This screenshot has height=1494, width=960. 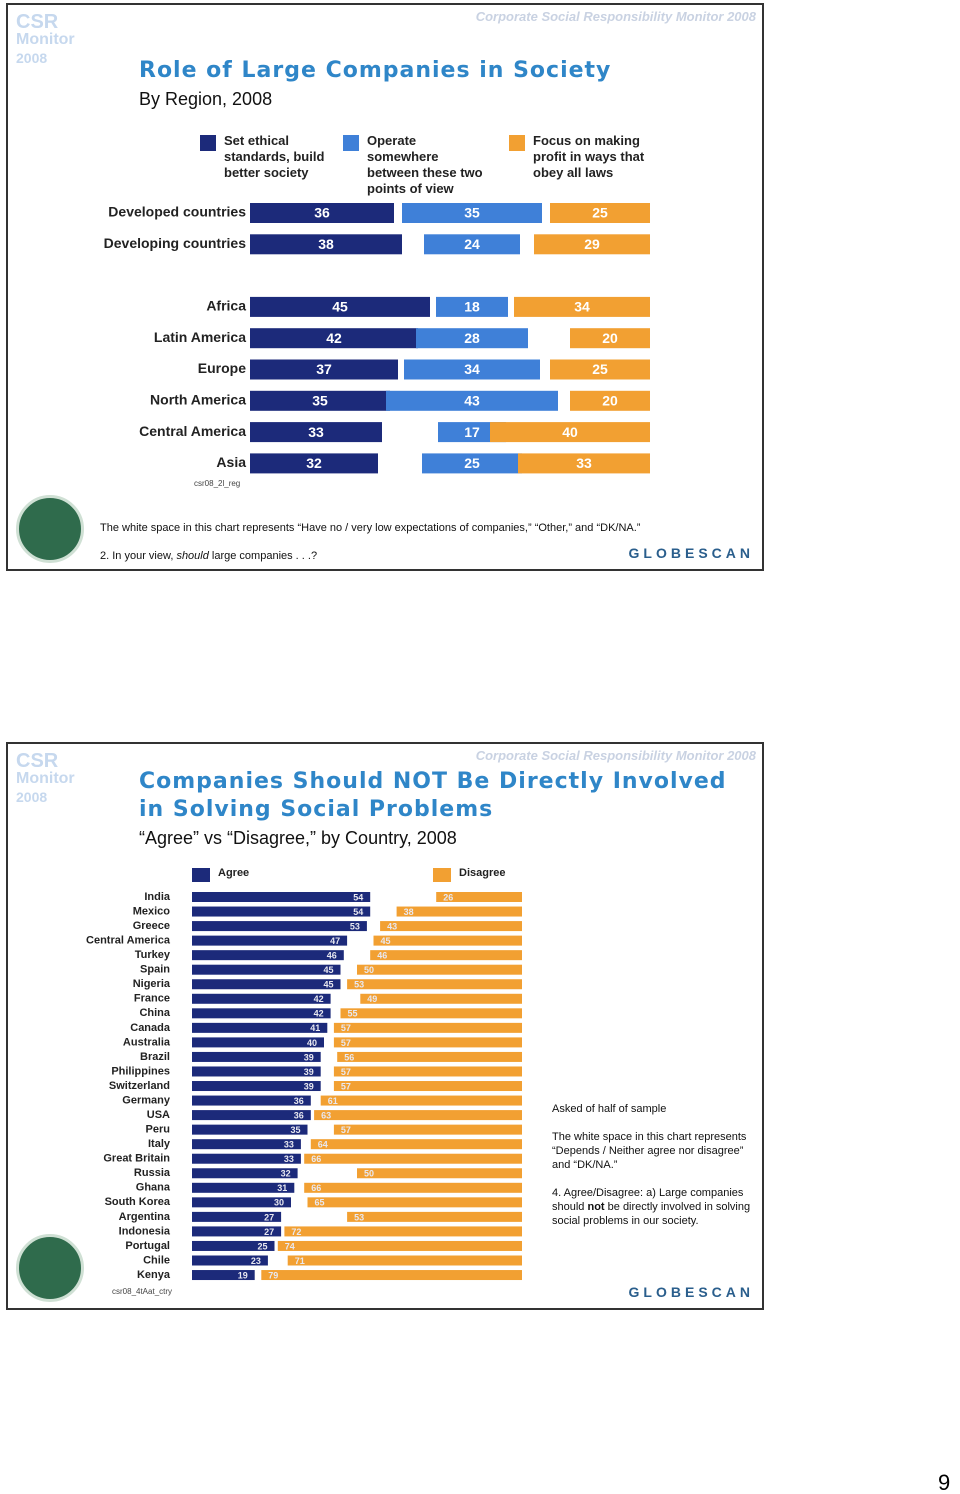 What do you see at coordinates (333, 1101) in the screenshot?
I see `value-label: 61` at bounding box center [333, 1101].